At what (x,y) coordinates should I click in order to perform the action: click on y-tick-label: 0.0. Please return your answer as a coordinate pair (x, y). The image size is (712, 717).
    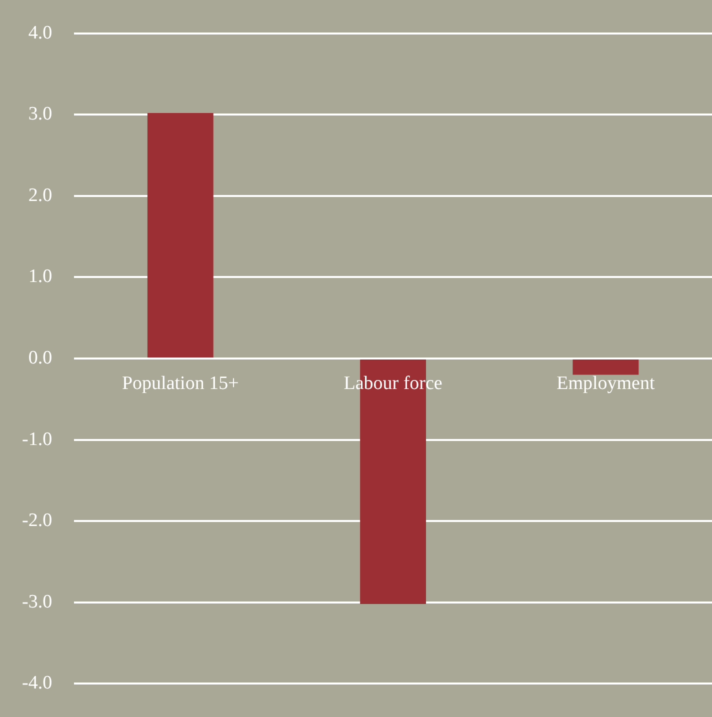
    Looking at the image, I should click on (40, 357).